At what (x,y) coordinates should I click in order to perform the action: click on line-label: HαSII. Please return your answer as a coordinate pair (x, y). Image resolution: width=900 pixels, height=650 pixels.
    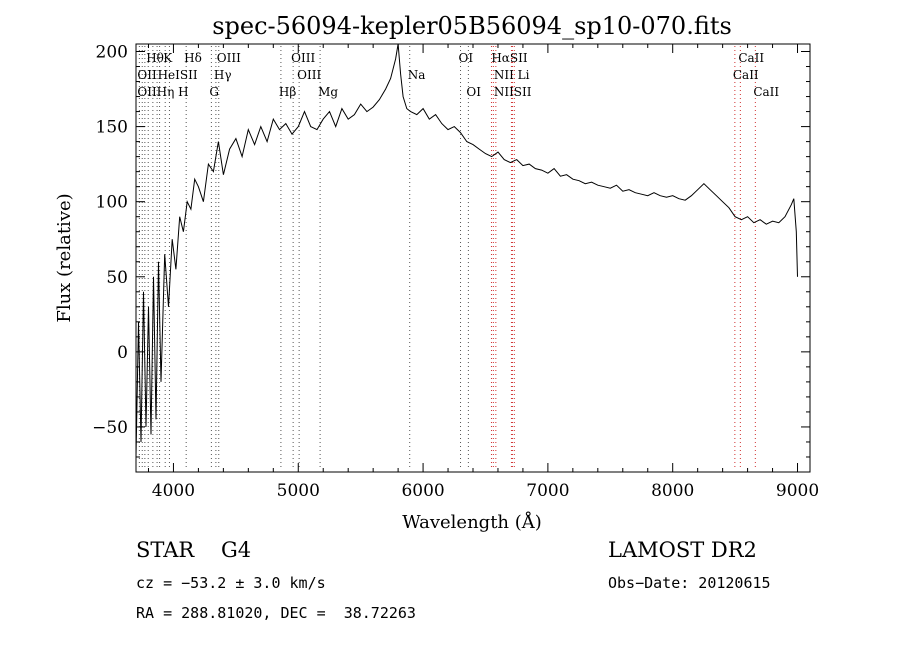
    Looking at the image, I should click on (509, 58).